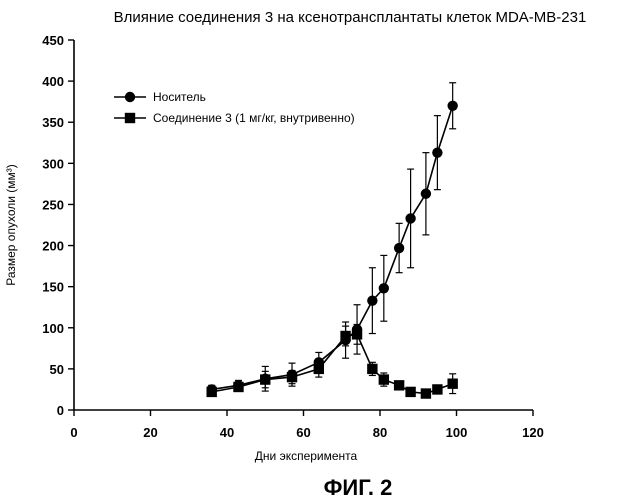 The width and height of the screenshot is (623, 499). Describe the element at coordinates (53, 81) in the screenshot. I see `y-tick-label: 400` at that location.